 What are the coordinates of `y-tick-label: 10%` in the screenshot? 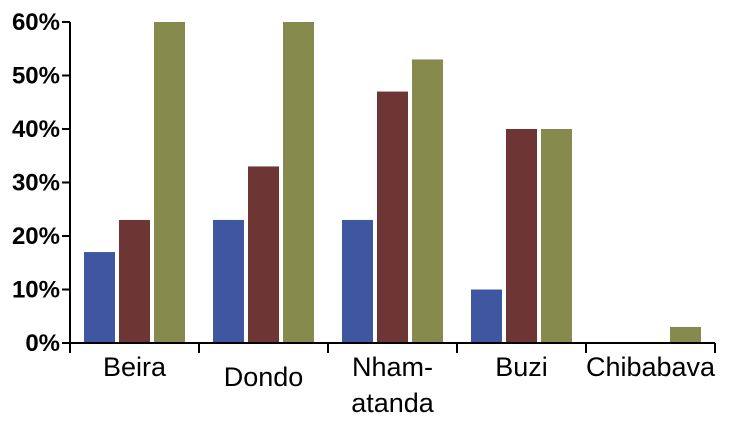 It's located at (36, 290).